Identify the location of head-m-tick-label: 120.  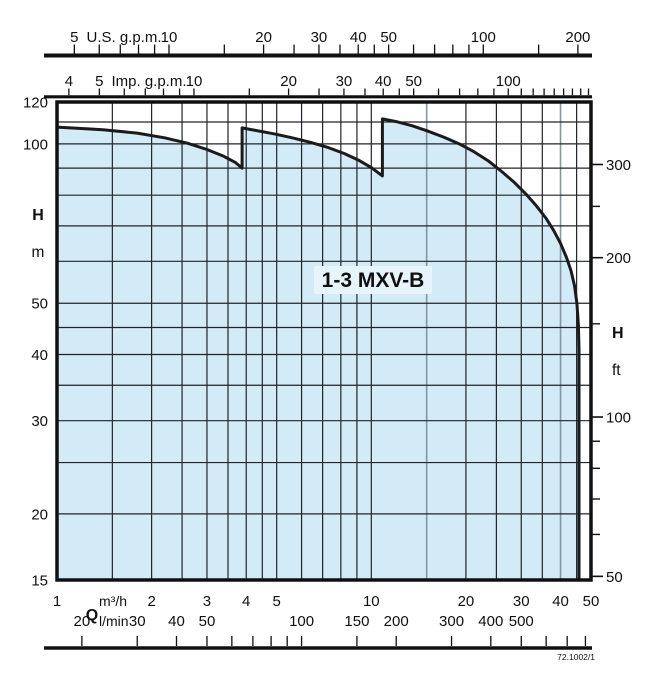
(35, 103).